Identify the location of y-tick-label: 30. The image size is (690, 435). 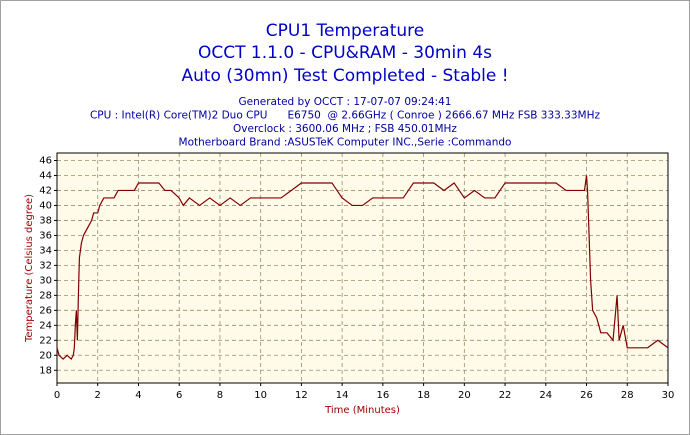
(45, 280).